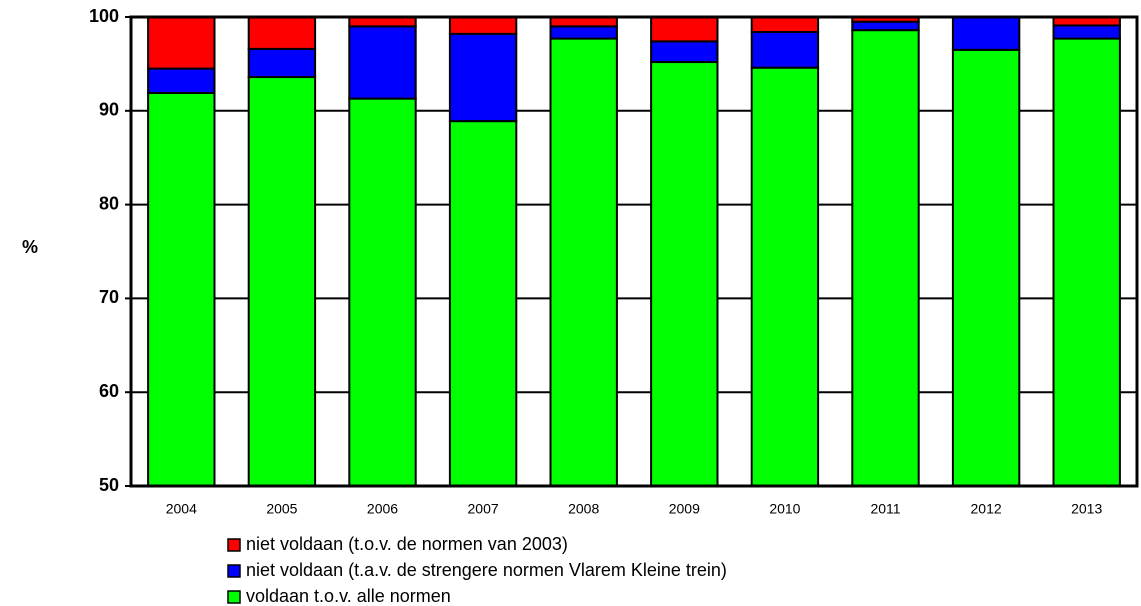 The image size is (1141, 606). Describe the element at coordinates (1086, 509) in the screenshot. I see `x-tick-label: 2013` at that location.